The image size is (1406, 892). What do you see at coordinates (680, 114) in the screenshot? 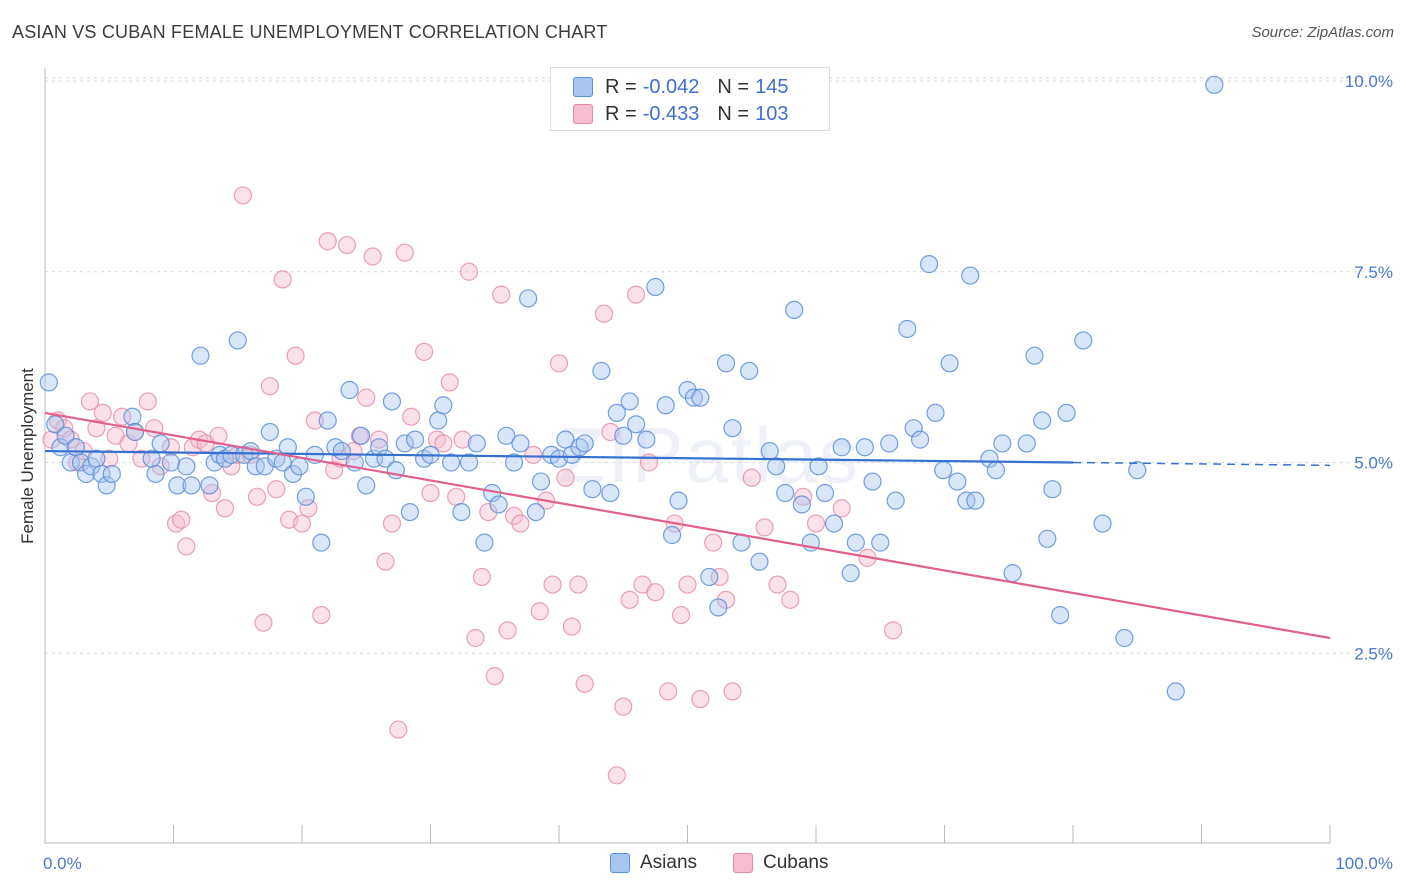
I see `legend-row-cubans: R = -0.433 N = 103` at bounding box center [680, 114].